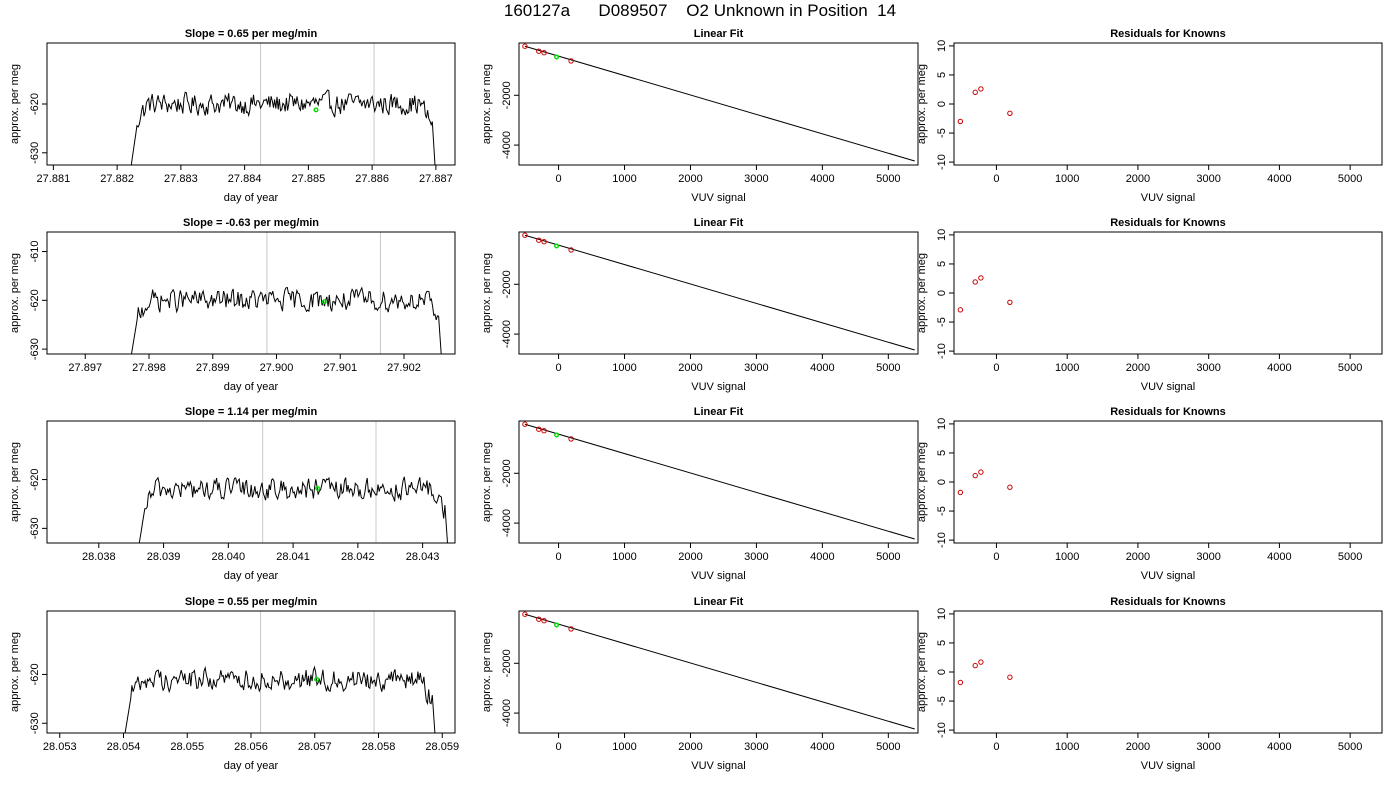 Image resolution: width=1400 pixels, height=800 pixels. What do you see at coordinates (293, 557) in the screenshot?
I see `x-tick-label: 28.041` at bounding box center [293, 557].